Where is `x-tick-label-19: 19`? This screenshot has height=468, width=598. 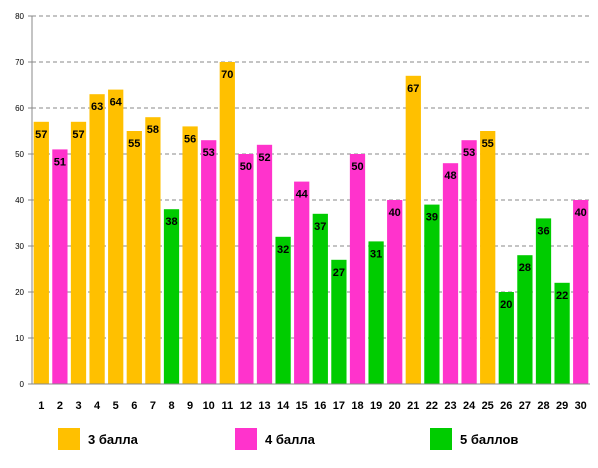
x-tick-label-19: 19 is located at coordinates (376, 406).